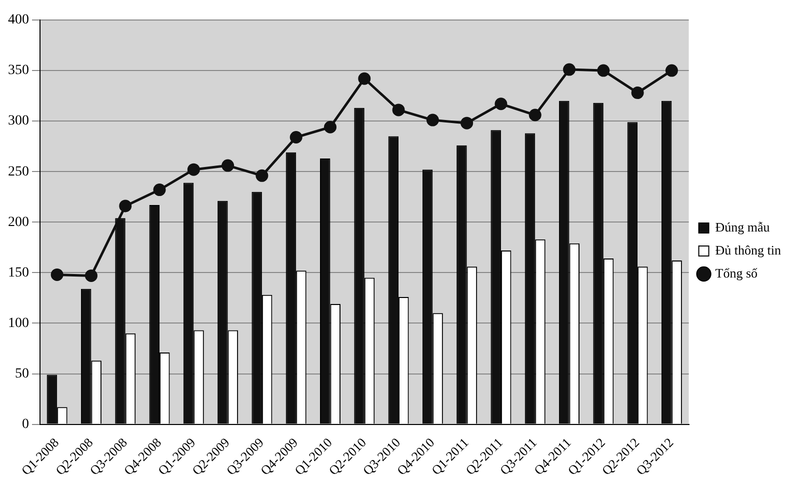 The image size is (801, 487). I want to click on y-tick-label: 50, so click(22, 374).